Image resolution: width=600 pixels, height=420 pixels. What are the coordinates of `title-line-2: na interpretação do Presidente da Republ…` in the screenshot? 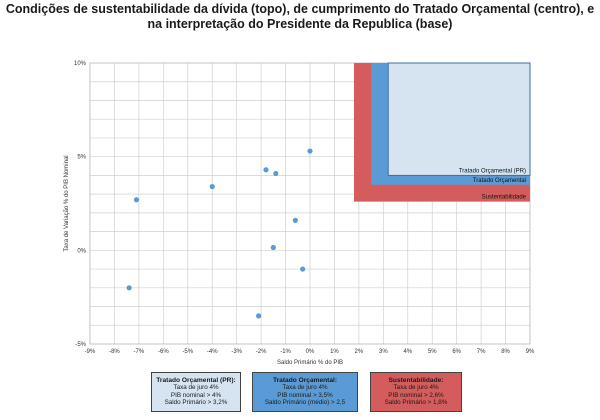 It's located at (300, 24).